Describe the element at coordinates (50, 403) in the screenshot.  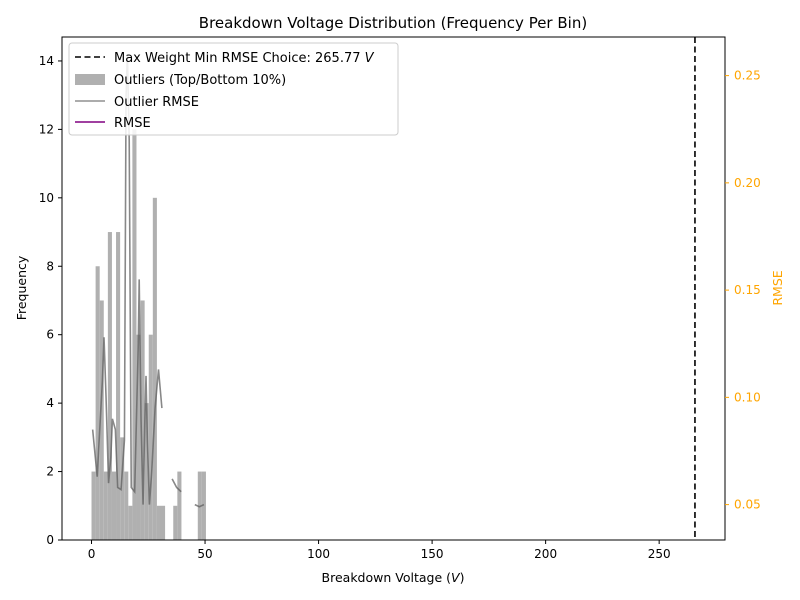
I see `y-tick-label: 4` at that location.